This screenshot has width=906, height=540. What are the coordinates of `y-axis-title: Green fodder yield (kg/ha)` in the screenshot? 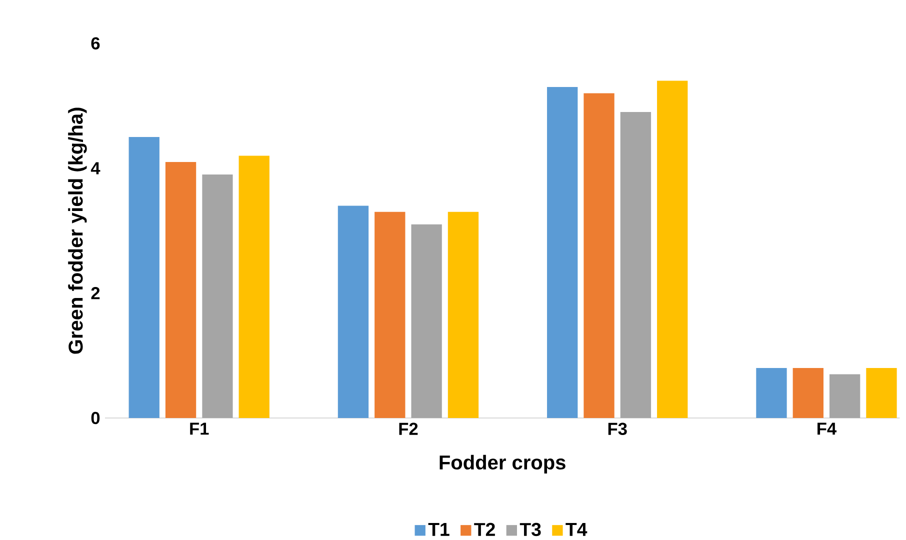 It's located at (77, 231).